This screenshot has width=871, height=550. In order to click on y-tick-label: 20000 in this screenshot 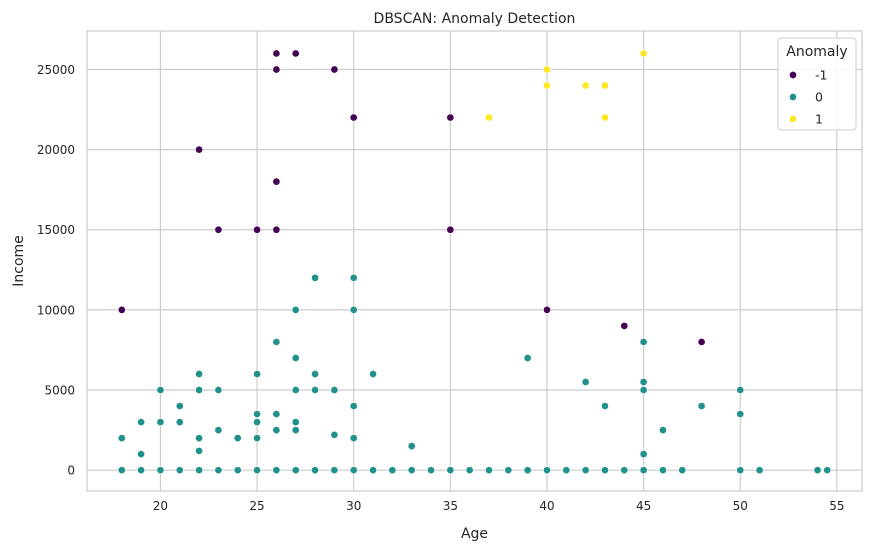, I will do `click(56, 150)`.